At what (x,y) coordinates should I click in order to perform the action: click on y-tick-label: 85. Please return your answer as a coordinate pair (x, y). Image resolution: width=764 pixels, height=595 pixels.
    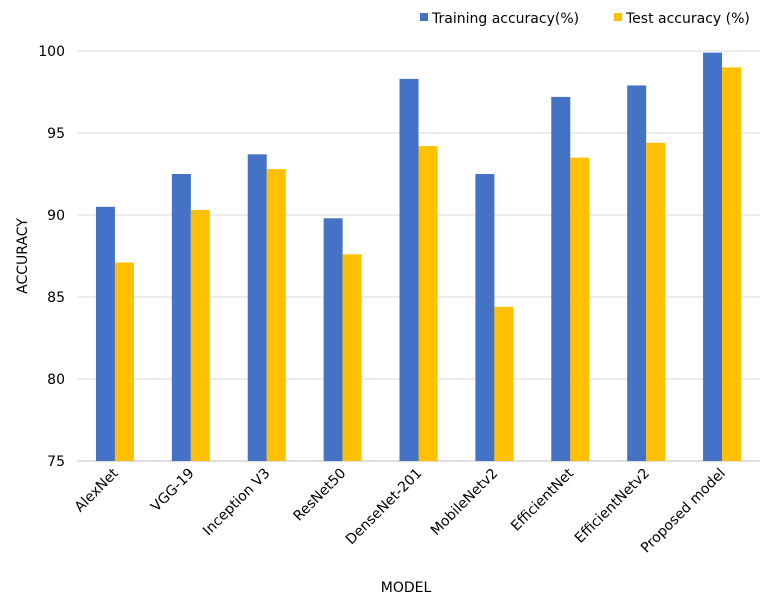
    Looking at the image, I should click on (56, 298).